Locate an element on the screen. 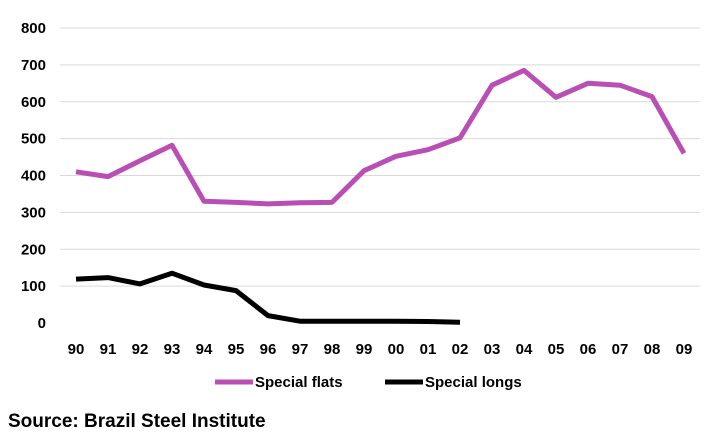 The image size is (713, 445). x-tick-label: 92 is located at coordinates (140, 349).